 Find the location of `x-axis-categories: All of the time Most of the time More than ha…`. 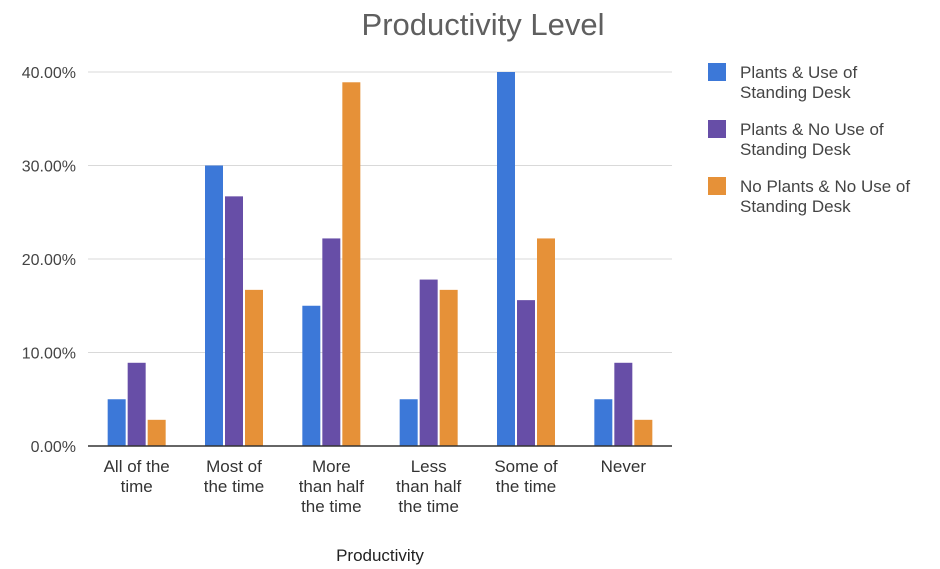

x-axis-categories: All of the time Most of the time More than ha… is located at coordinates (375, 486).